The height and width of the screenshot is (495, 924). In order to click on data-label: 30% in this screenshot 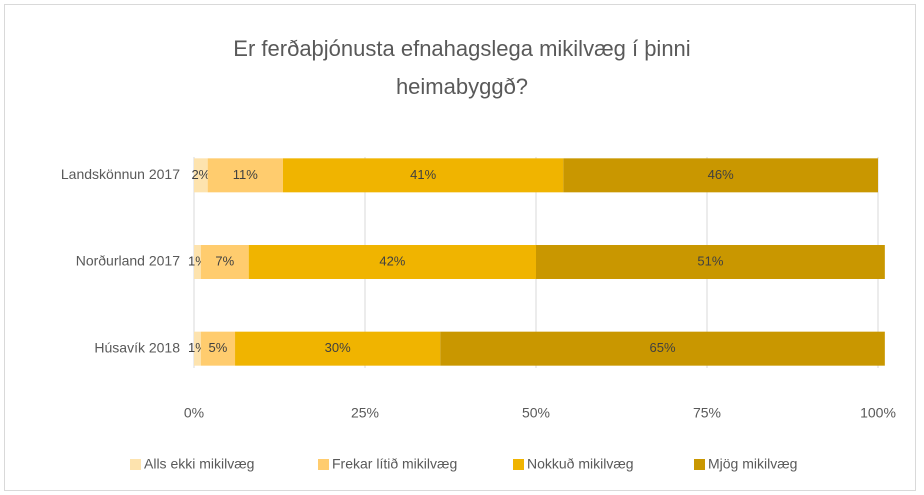, I will do `click(338, 347)`.